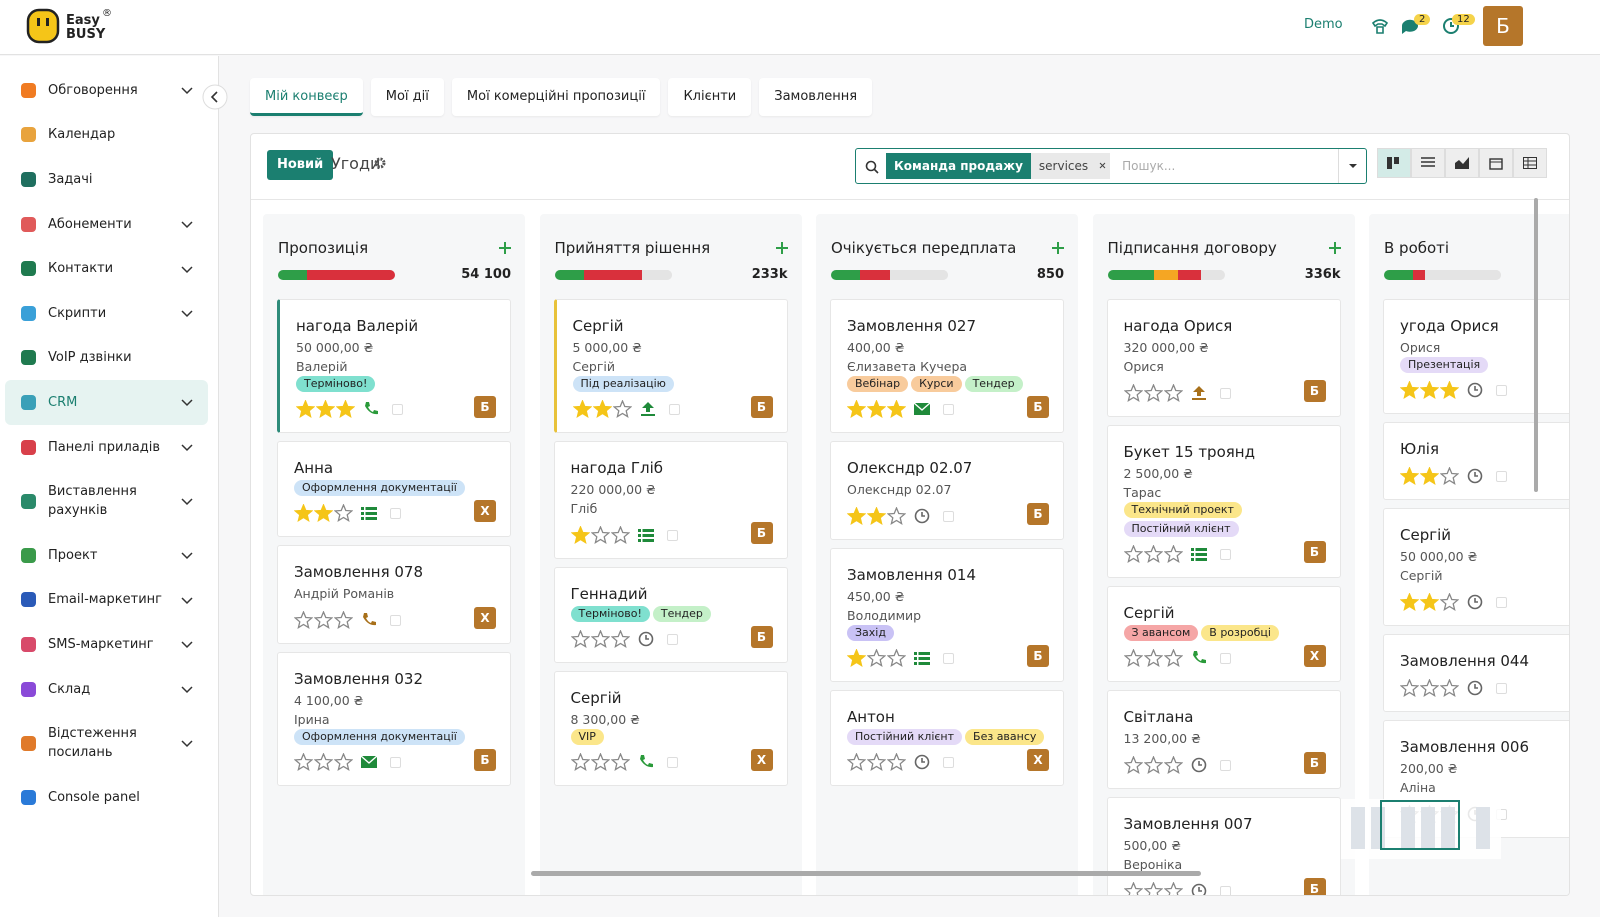 The width and height of the screenshot is (1600, 917). What do you see at coordinates (947, 738) in the screenshot?
I see `deal-card: Антон Постійний клієнт Без авансу Х` at bounding box center [947, 738].